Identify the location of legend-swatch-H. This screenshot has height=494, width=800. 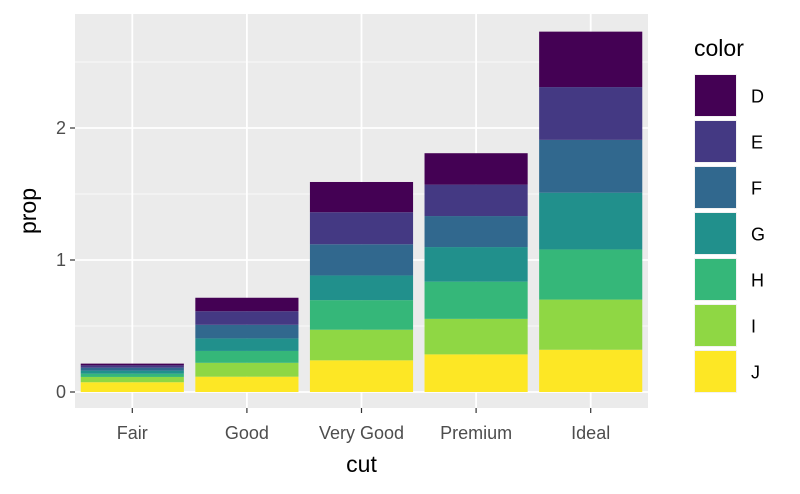
(715, 279).